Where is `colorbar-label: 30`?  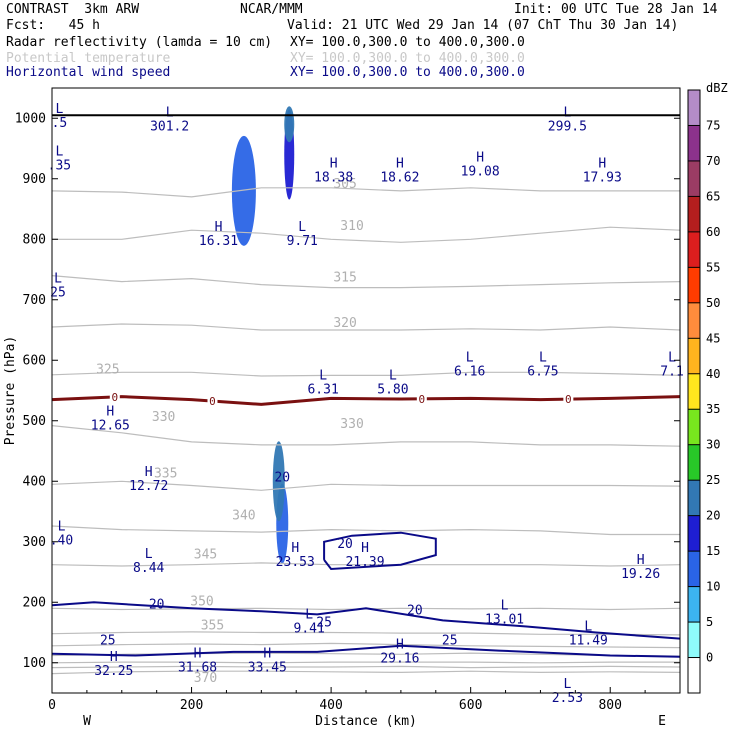 colorbar-label: 30 is located at coordinates (713, 445).